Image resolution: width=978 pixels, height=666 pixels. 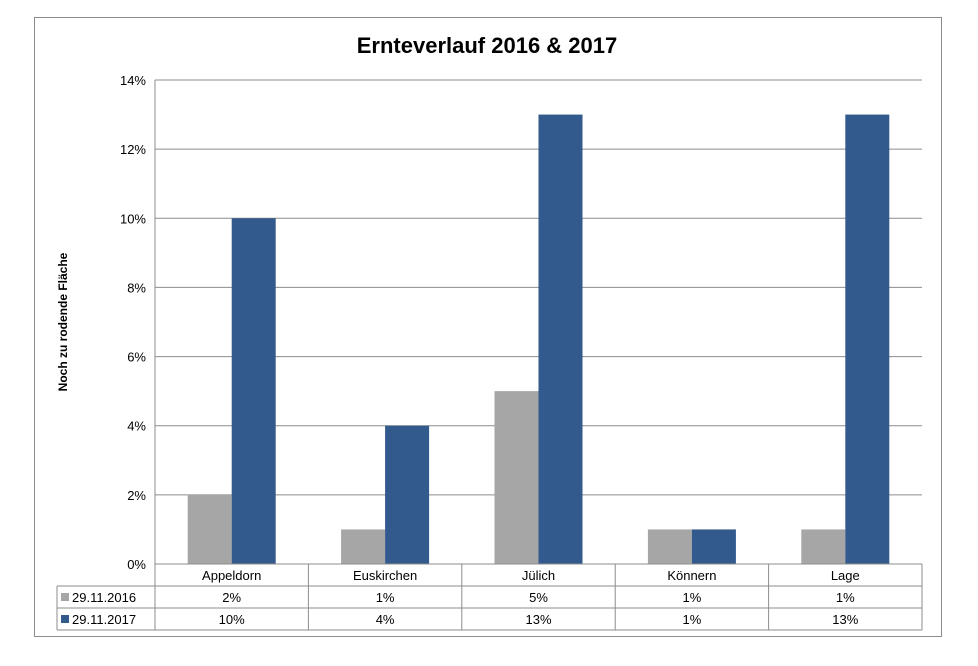 I want to click on y-tick-label: 0%, so click(x=136, y=564).